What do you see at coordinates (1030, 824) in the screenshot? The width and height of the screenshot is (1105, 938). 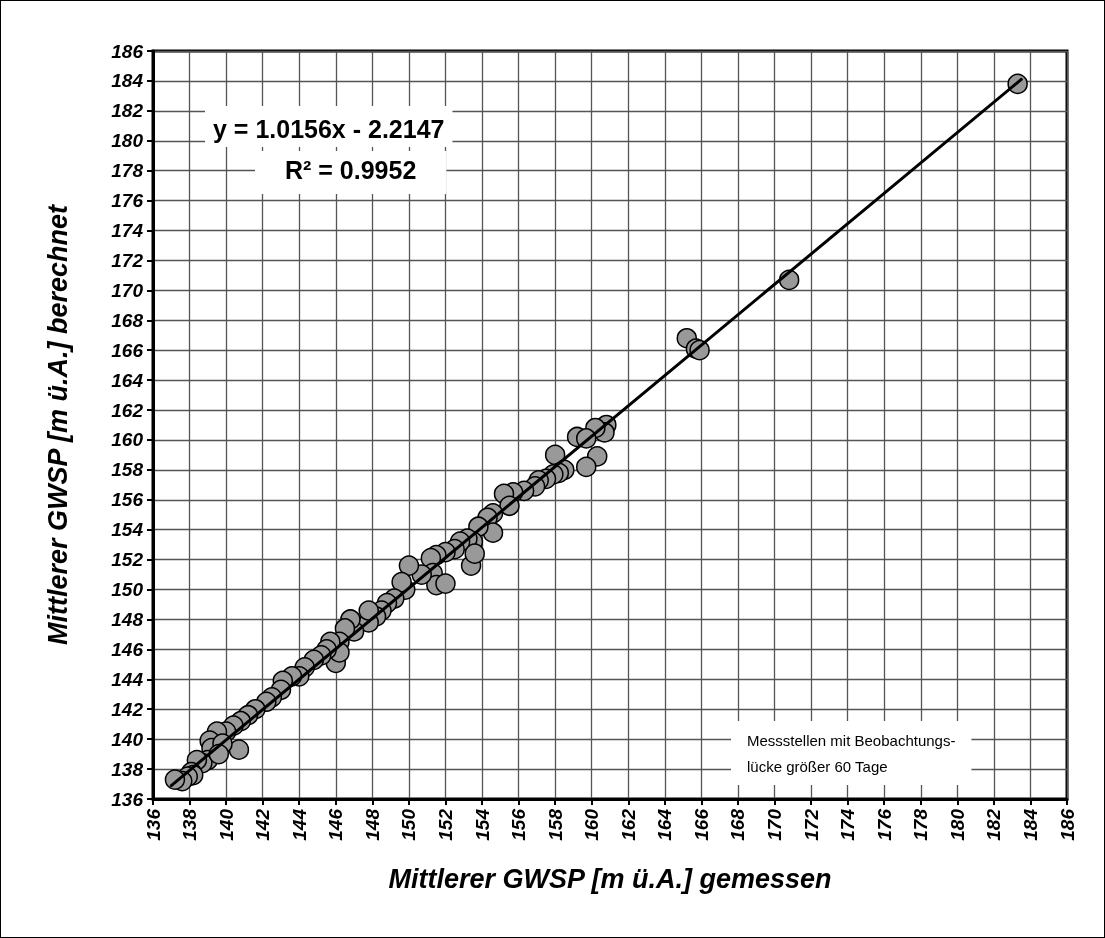 I see `x-tick-label: 184` at bounding box center [1030, 824].